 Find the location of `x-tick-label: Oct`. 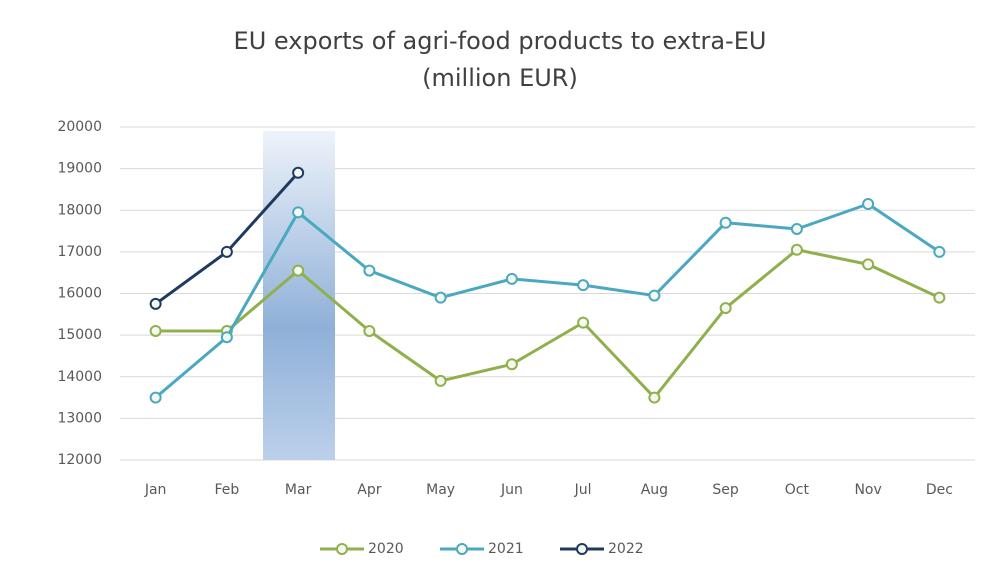

x-tick-label: Oct is located at coordinates (797, 490).